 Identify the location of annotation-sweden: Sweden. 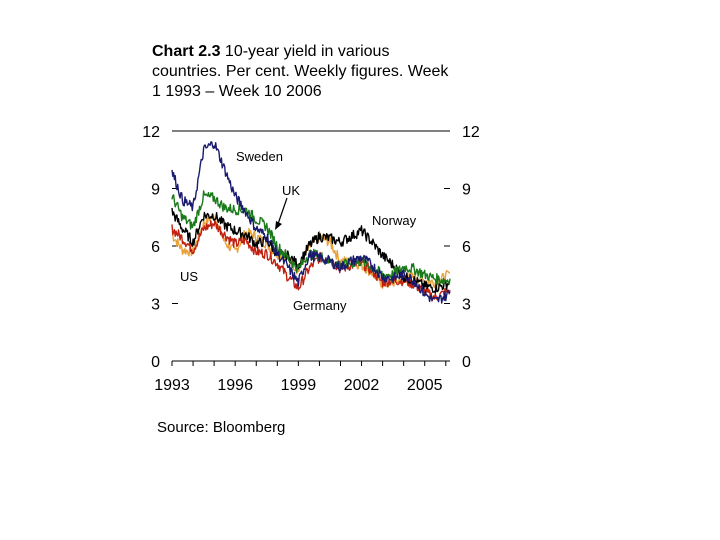
(259, 156).